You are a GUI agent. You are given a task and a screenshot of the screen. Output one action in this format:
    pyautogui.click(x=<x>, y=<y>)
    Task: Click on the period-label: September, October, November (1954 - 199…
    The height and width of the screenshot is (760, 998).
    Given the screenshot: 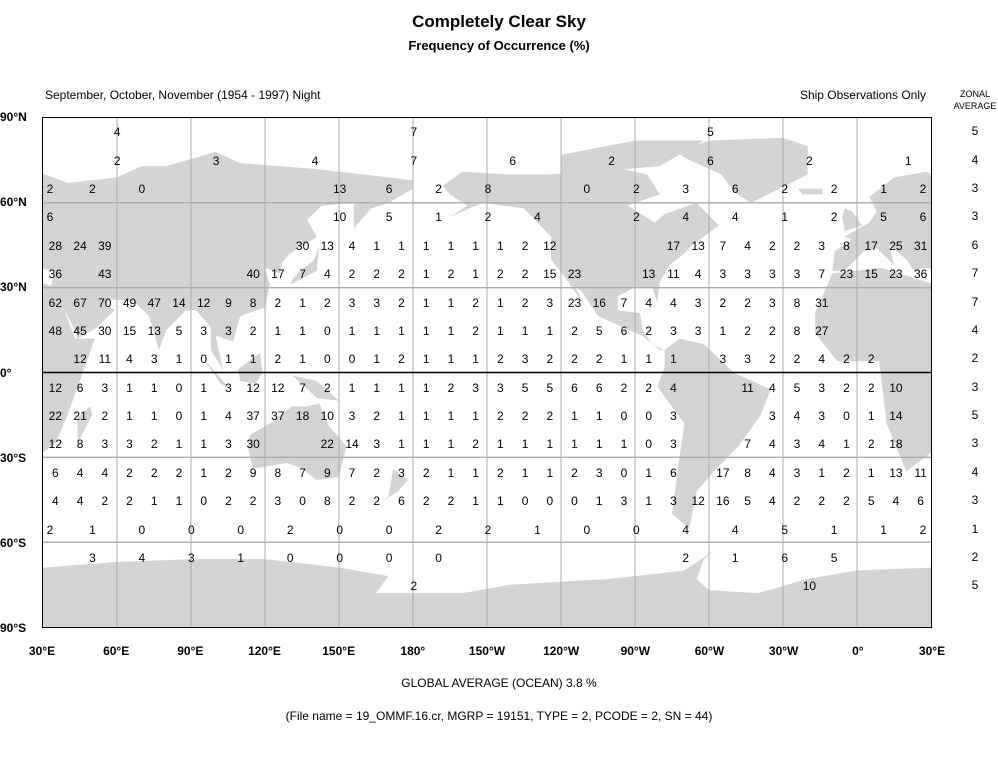 What is the action you would take?
    pyautogui.click(x=183, y=95)
    